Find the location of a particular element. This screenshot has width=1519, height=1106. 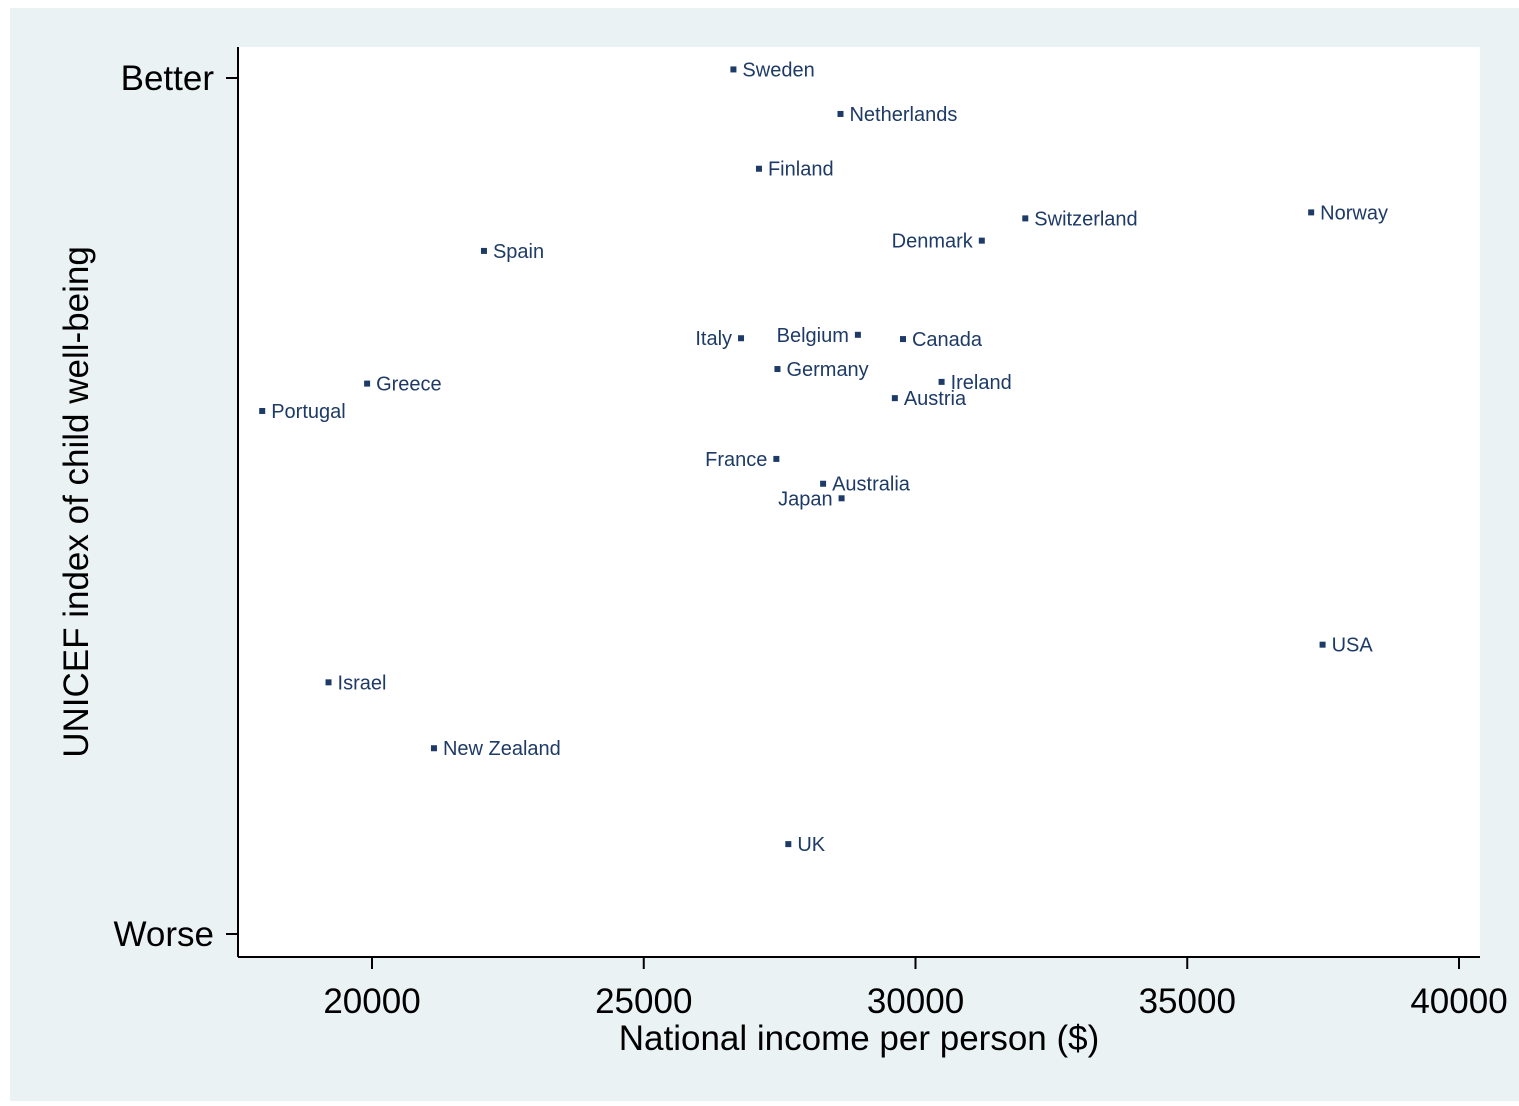

x-axis-title: National income per person ($) is located at coordinates (859, 1038).